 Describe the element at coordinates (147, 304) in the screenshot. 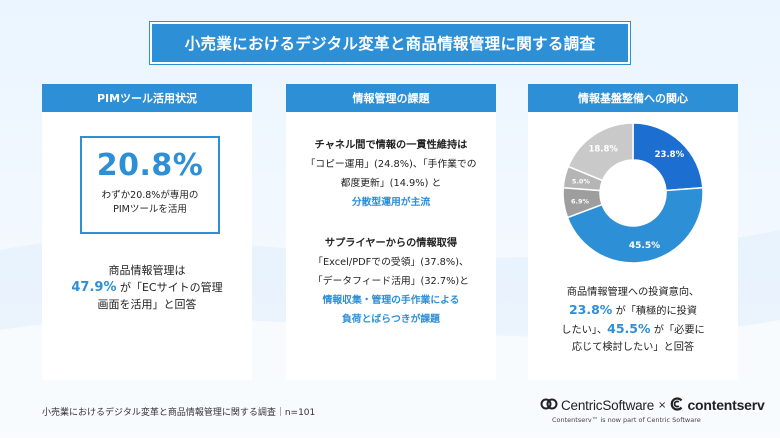

I see `body-line: 画面を活用」と回答` at that location.